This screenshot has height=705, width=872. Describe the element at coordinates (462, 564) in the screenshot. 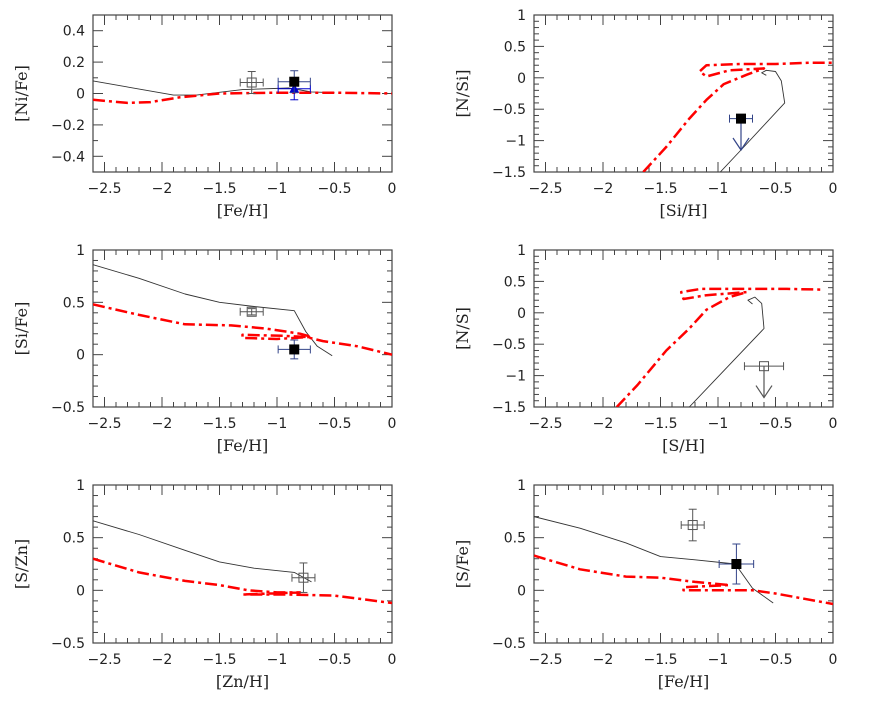

I see `y-axis-label: [S/Fe]` at that location.